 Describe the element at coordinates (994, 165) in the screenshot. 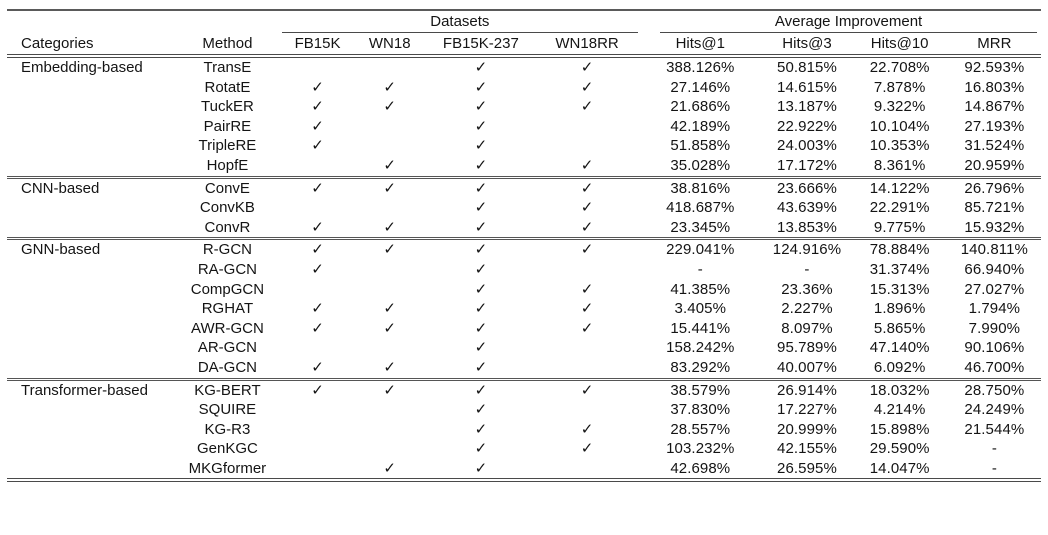

I see `value-cell: 20.959%` at that location.